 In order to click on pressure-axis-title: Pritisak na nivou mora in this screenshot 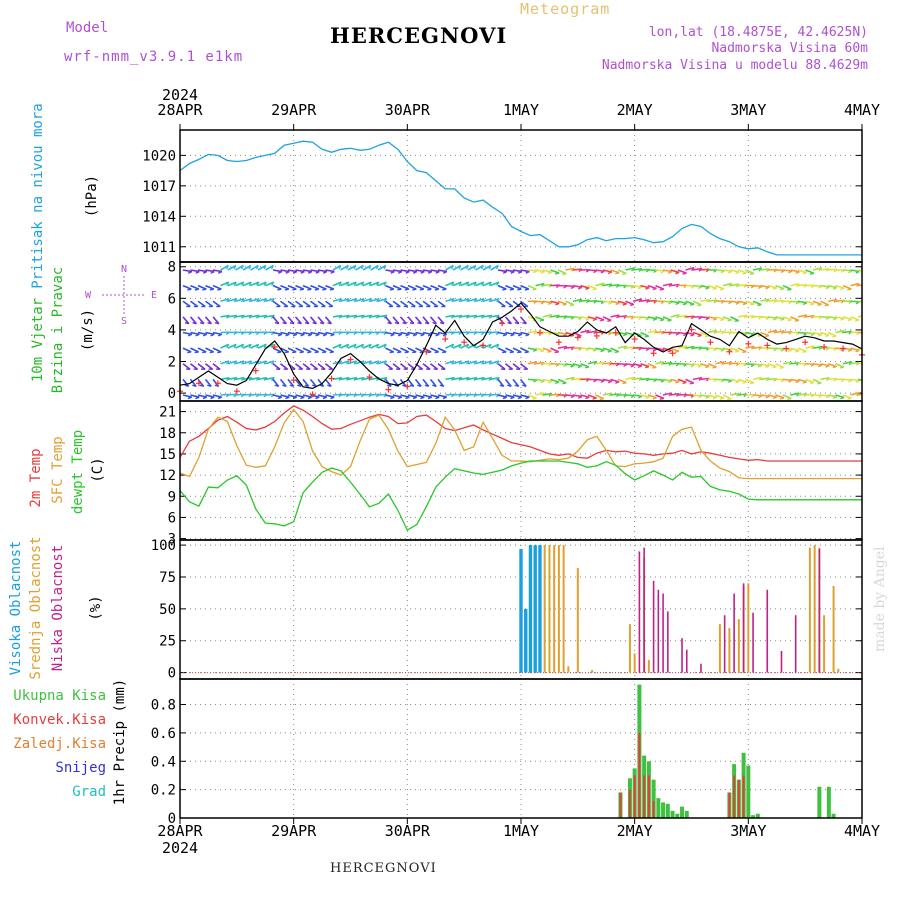, I will do `click(38, 195)`.